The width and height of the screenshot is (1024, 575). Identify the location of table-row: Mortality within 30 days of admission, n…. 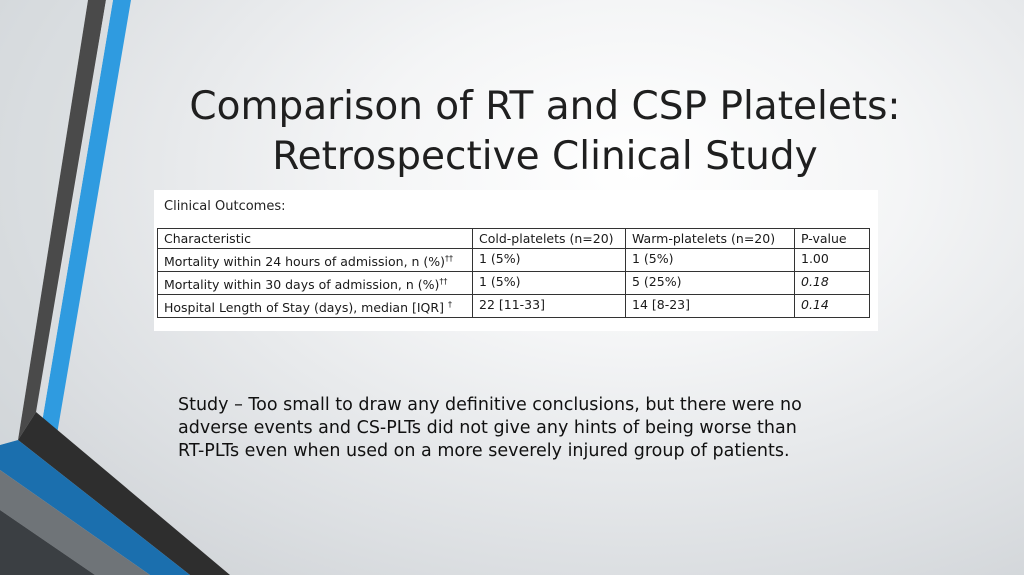
(513, 283).